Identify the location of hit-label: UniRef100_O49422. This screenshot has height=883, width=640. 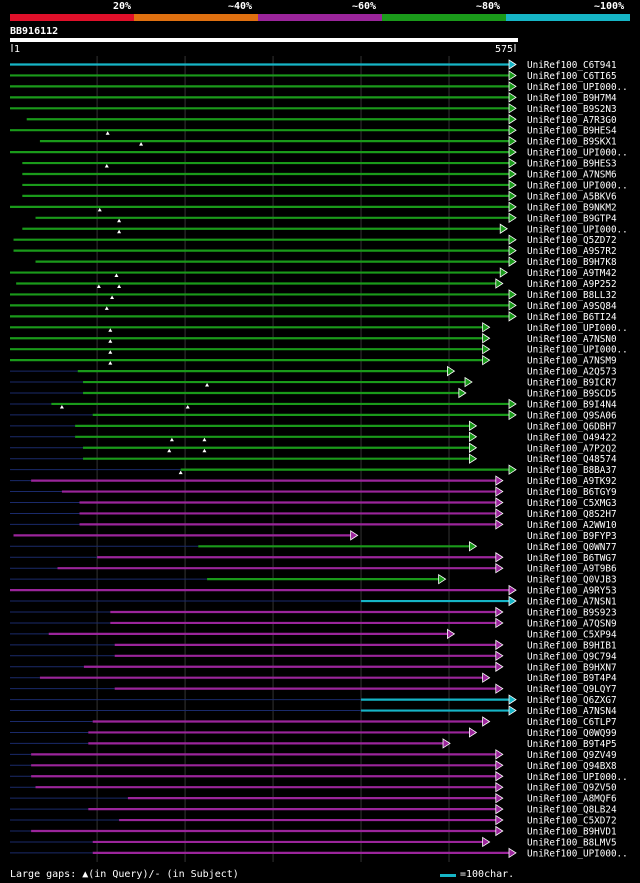
(572, 437).